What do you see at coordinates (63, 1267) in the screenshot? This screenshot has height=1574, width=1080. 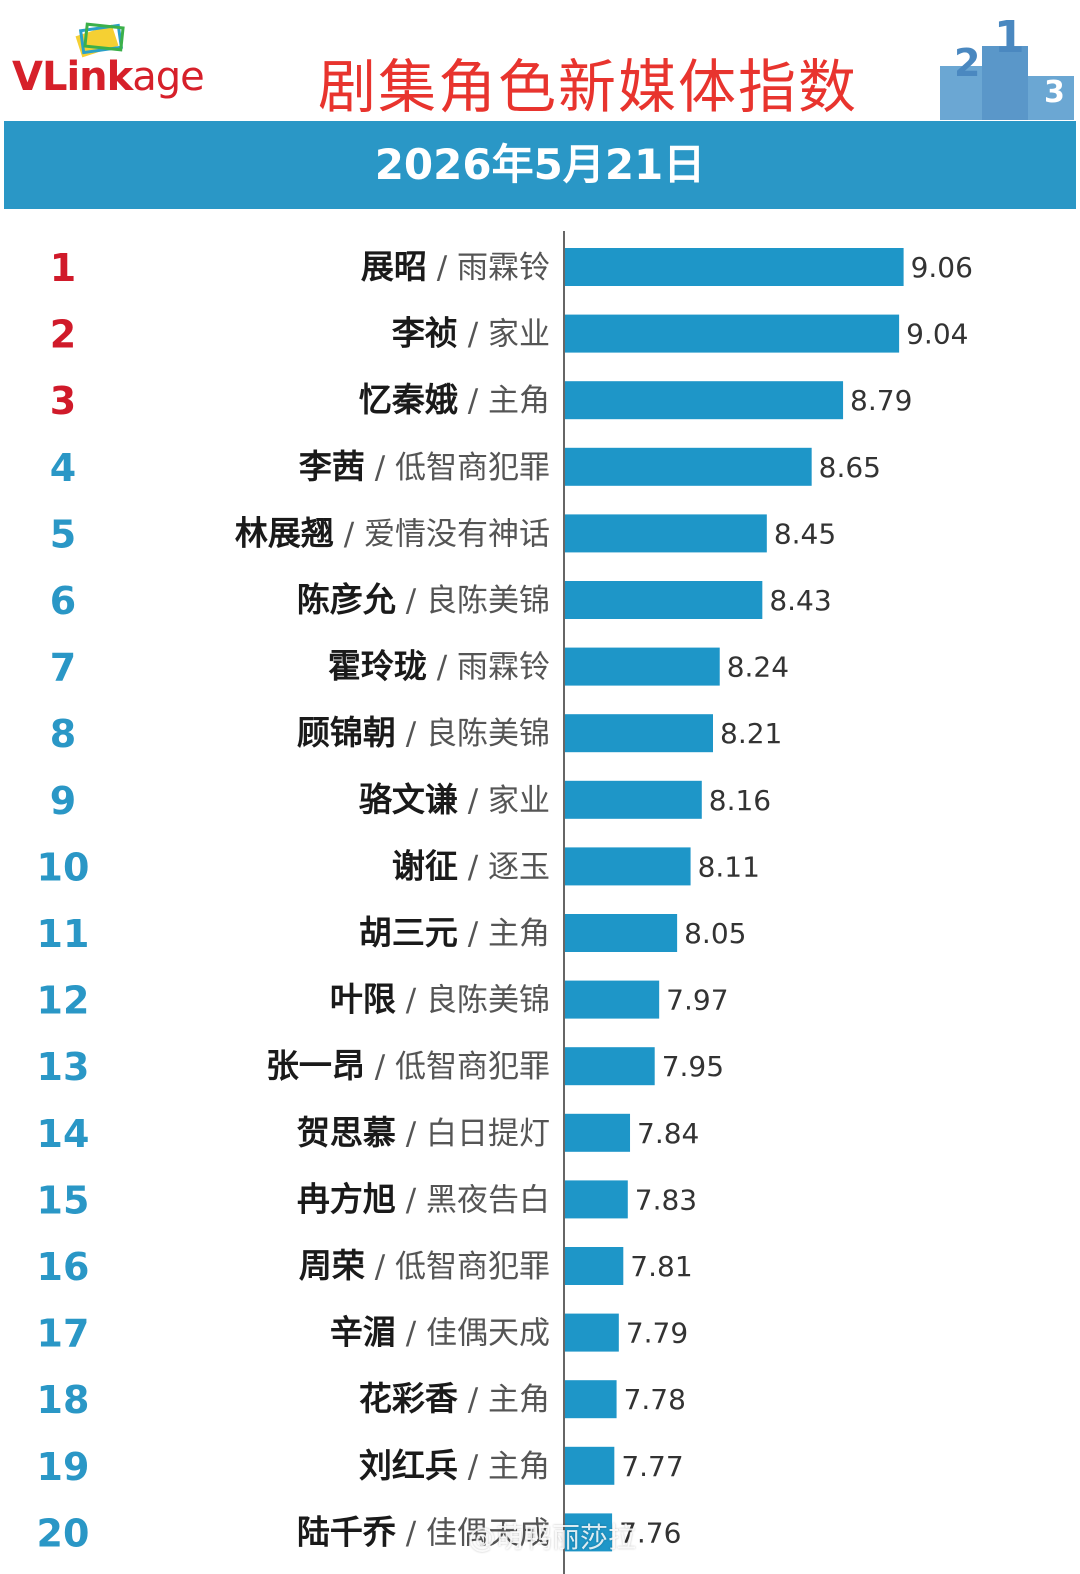 I see `rank-label: 16` at bounding box center [63, 1267].